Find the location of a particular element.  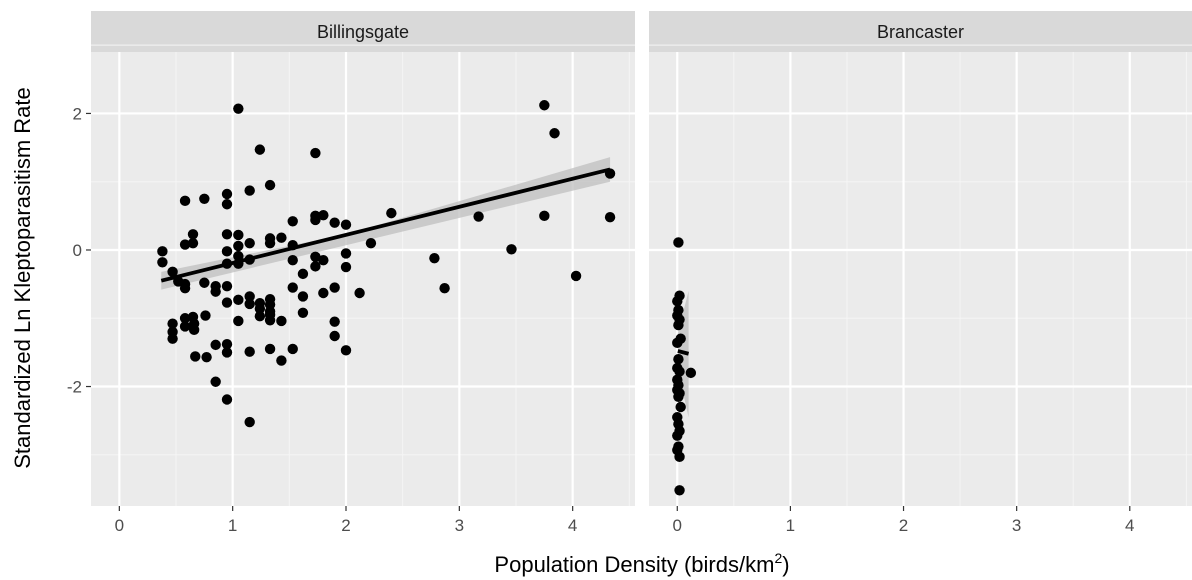

x-tick-label: 4 is located at coordinates (572, 525).